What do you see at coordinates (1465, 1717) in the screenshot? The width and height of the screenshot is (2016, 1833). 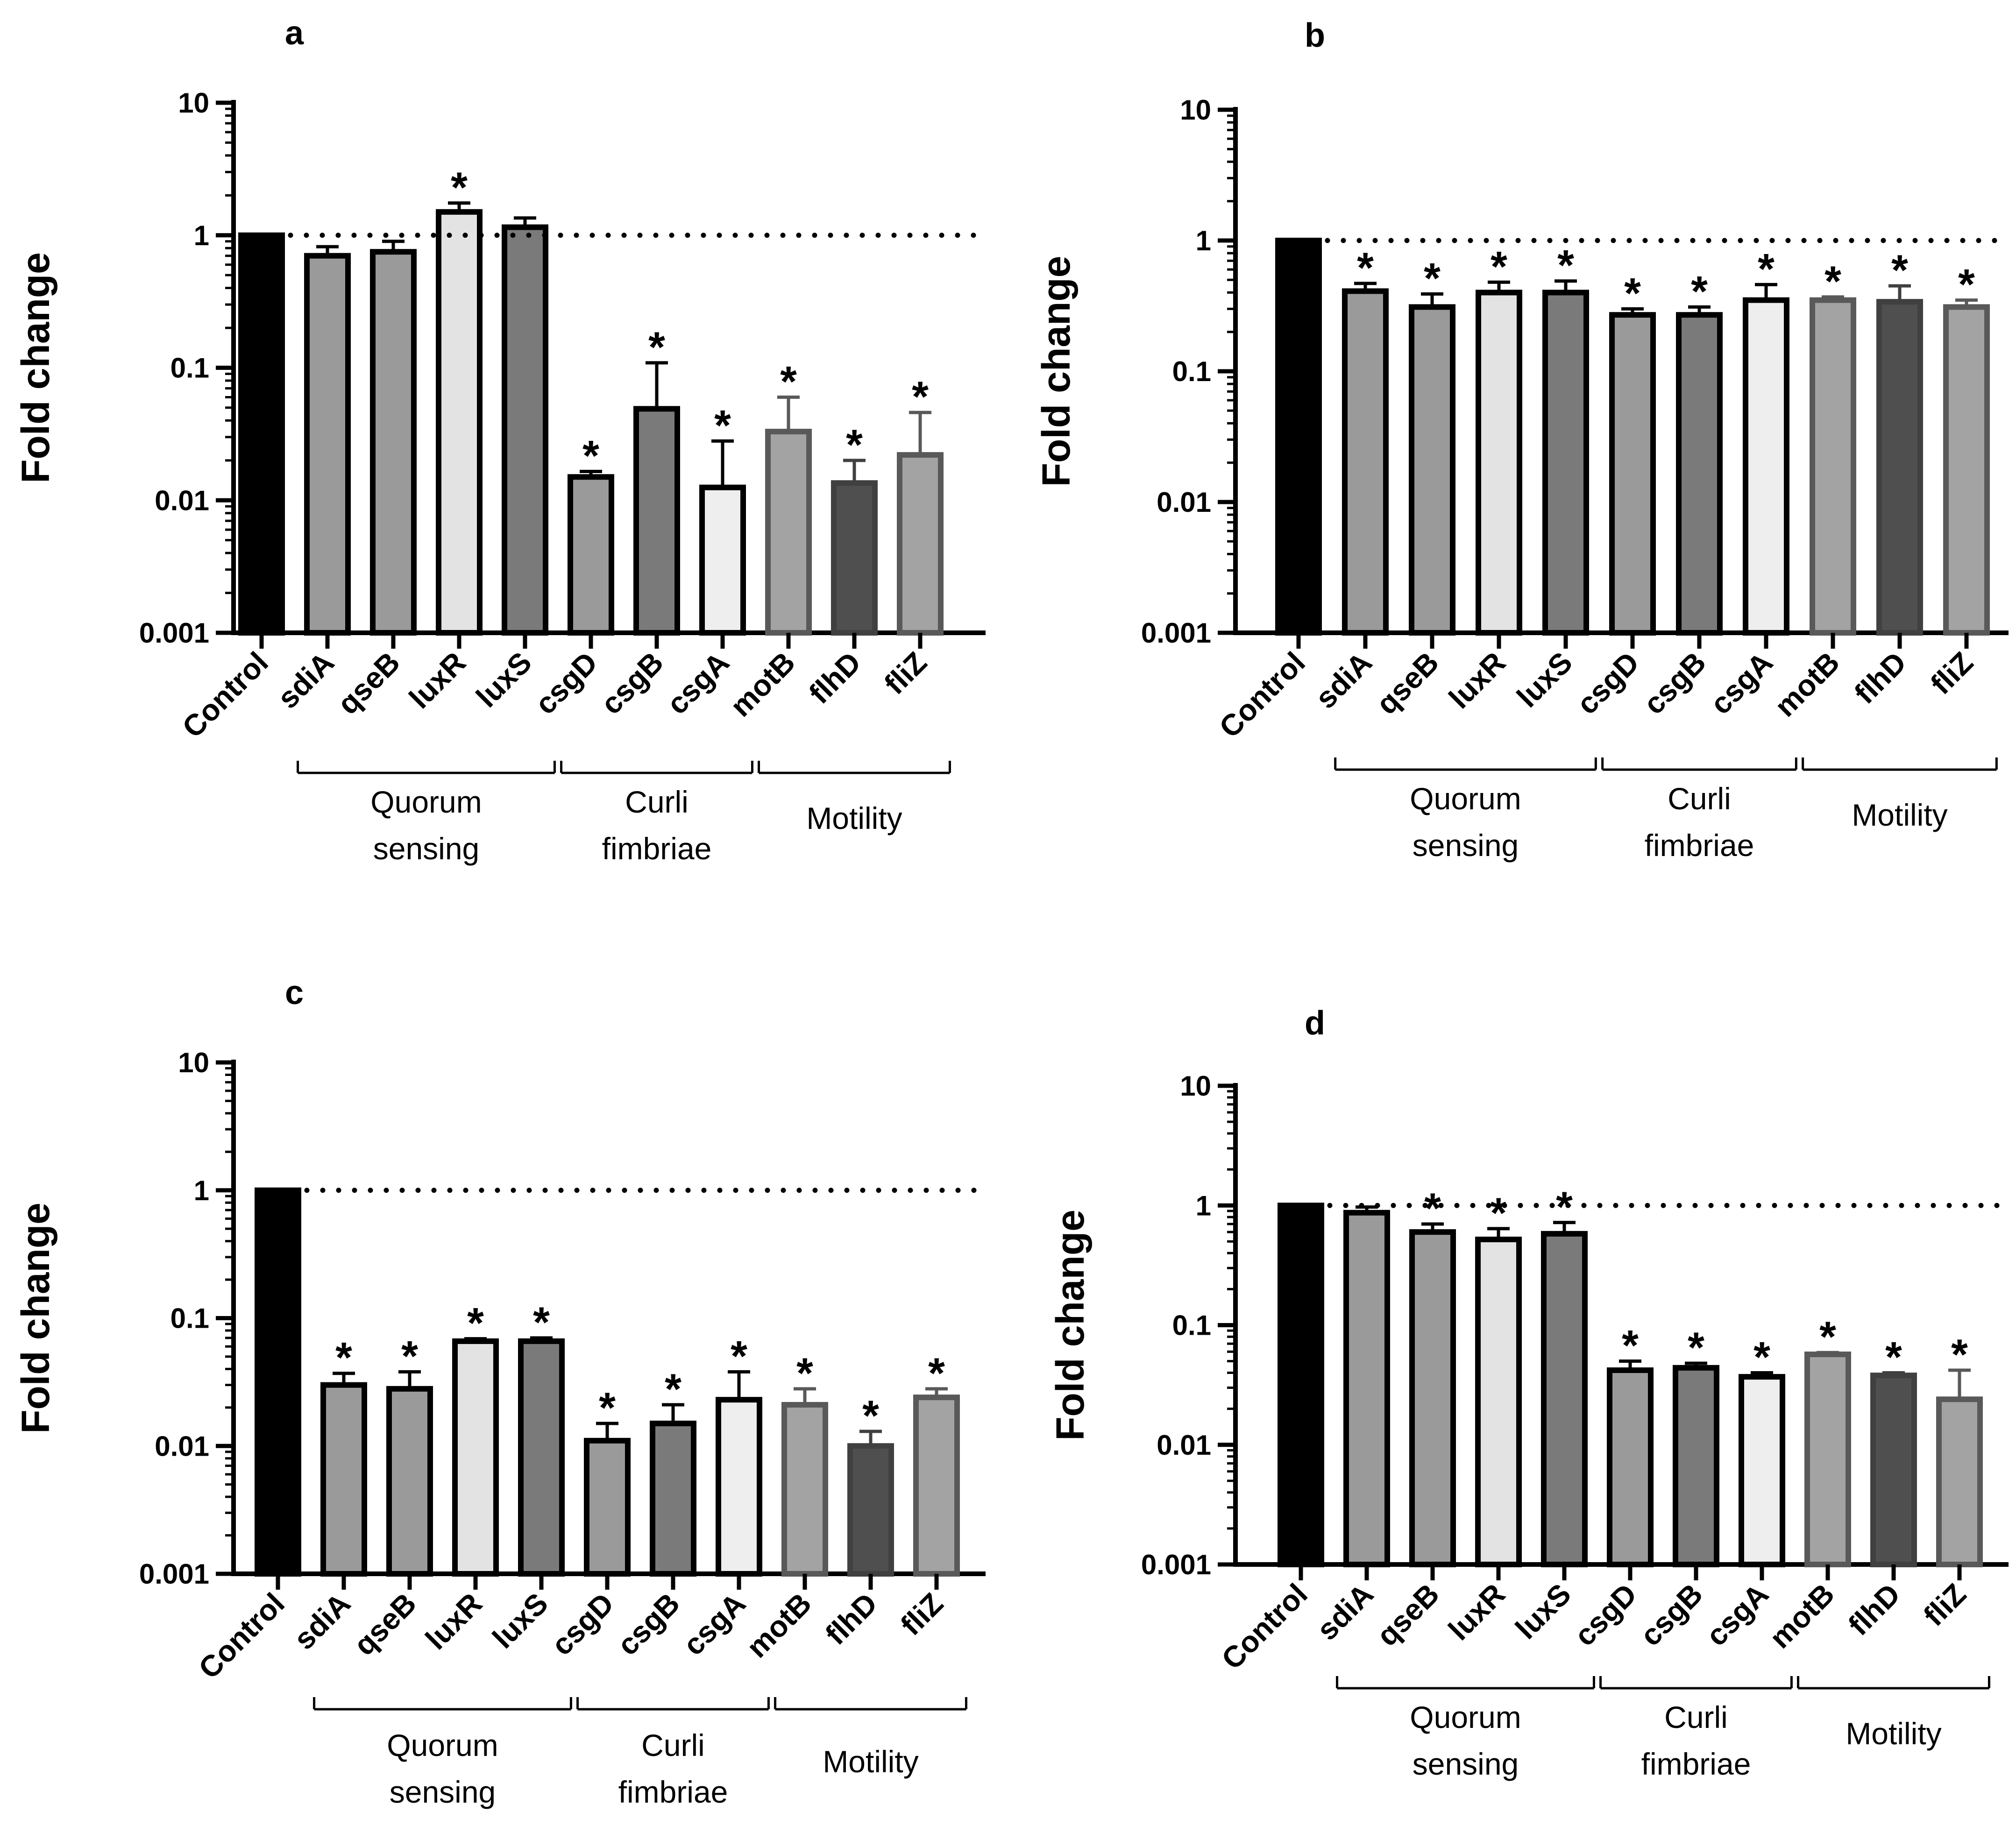 I see `group-label: Quorum` at bounding box center [1465, 1717].